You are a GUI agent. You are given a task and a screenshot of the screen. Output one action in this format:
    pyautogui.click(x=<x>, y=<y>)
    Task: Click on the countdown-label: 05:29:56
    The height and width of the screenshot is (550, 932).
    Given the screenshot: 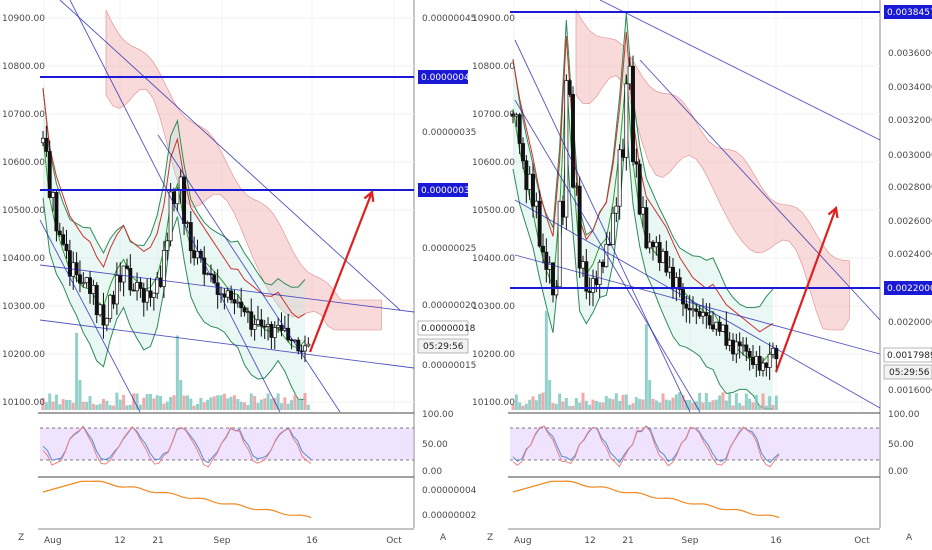 What is the action you would take?
    pyautogui.click(x=443, y=347)
    